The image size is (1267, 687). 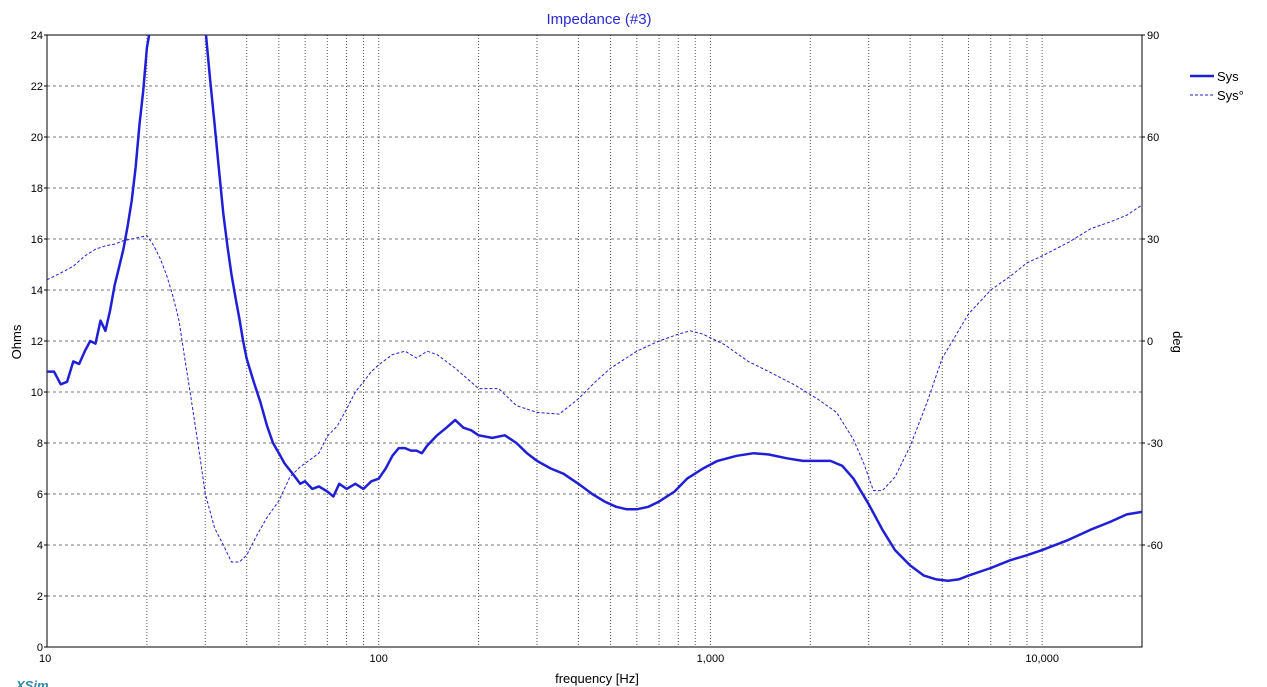 What do you see at coordinates (32, 682) in the screenshot?
I see `xsim-logo: XSim` at bounding box center [32, 682].